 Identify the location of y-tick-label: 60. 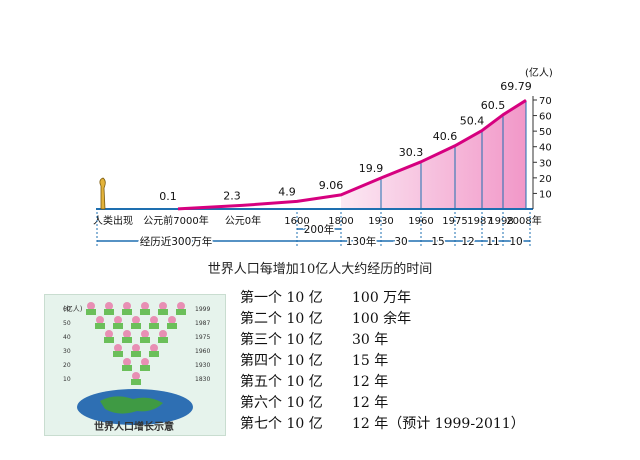
(545, 117).